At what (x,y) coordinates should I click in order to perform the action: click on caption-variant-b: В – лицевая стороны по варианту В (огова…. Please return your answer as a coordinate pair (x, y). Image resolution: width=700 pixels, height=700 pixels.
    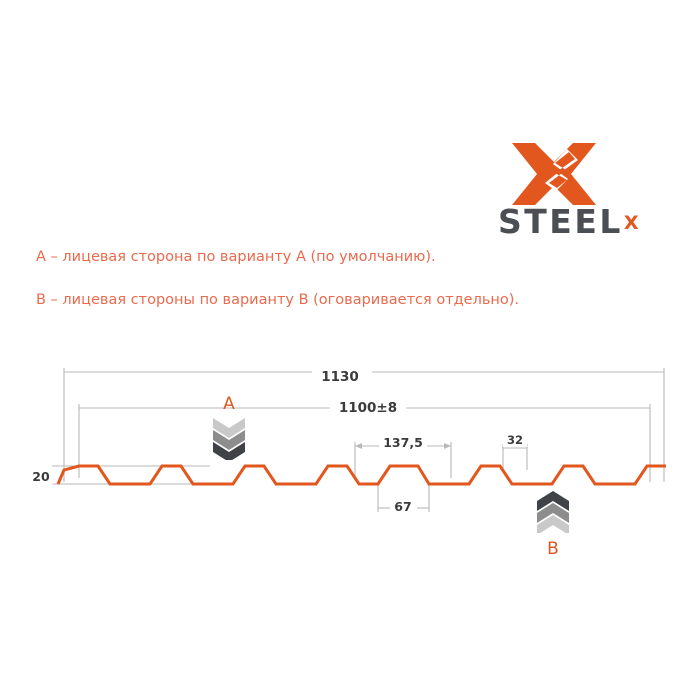
    Looking at the image, I should click on (278, 300).